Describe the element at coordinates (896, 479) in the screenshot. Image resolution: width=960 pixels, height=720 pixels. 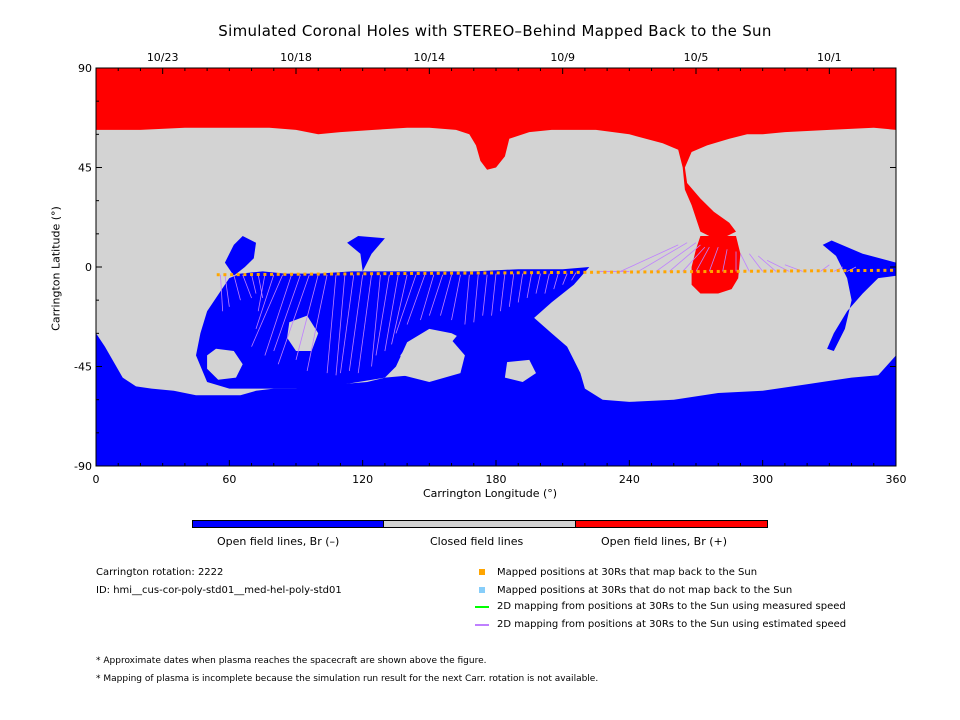
I see `x-tick-label-360: 360` at that location.